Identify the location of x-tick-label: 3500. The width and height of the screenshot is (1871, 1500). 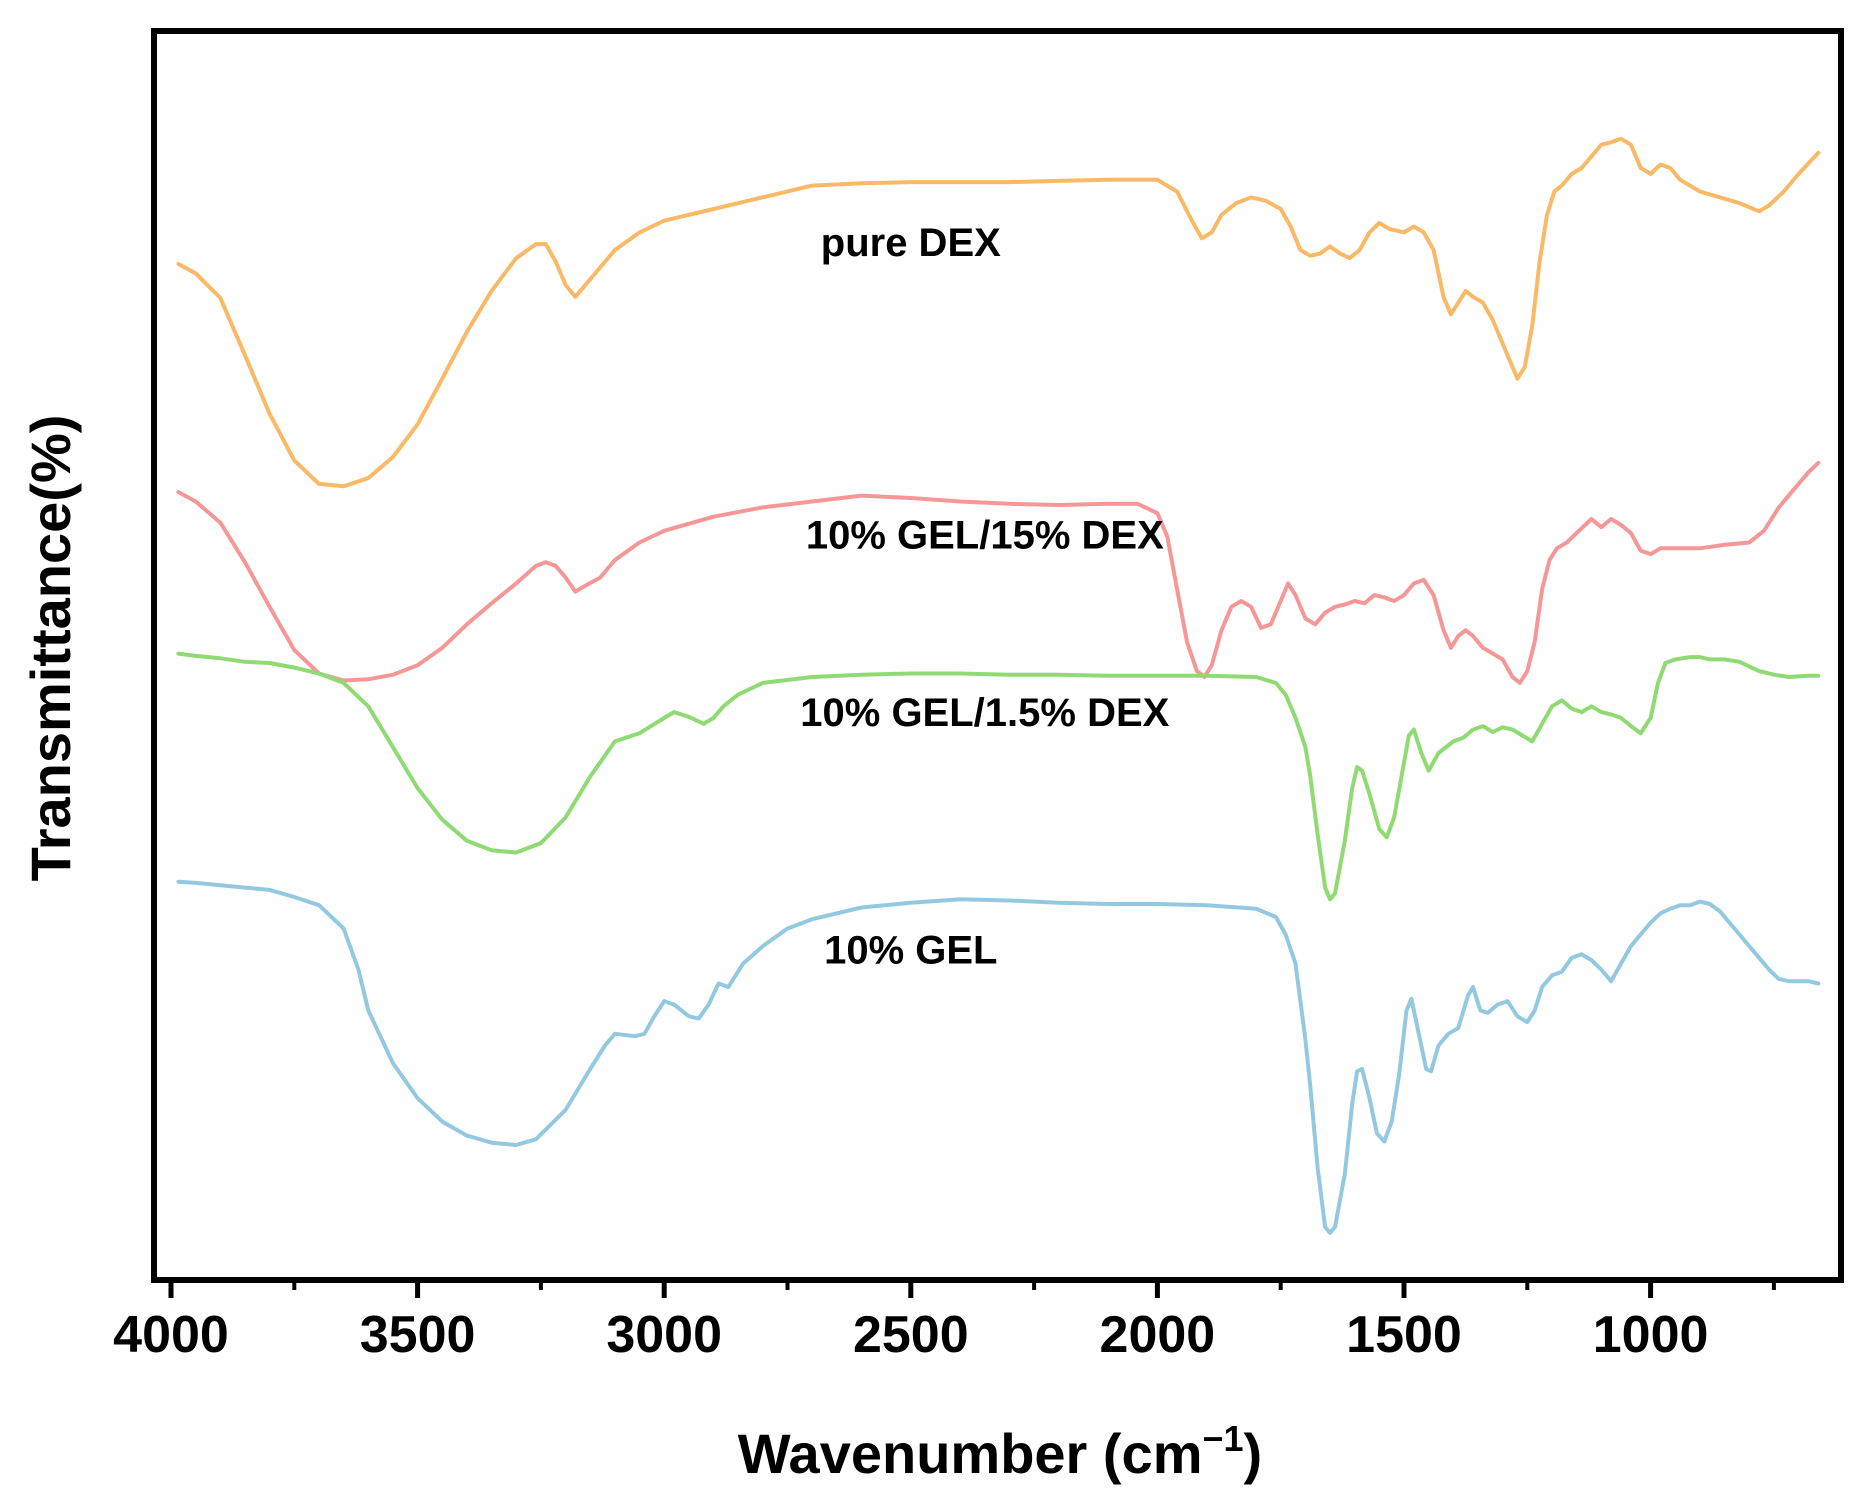
(418, 1335).